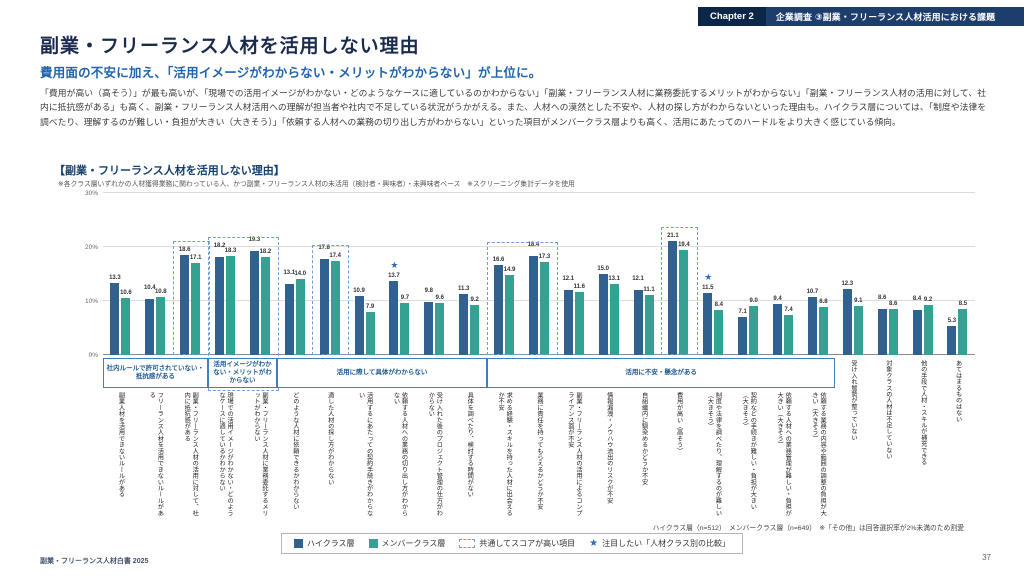 This screenshot has height=576, width=1024. What do you see at coordinates (467, 543) in the screenshot?
I see `dashed-box-icon` at bounding box center [467, 543].